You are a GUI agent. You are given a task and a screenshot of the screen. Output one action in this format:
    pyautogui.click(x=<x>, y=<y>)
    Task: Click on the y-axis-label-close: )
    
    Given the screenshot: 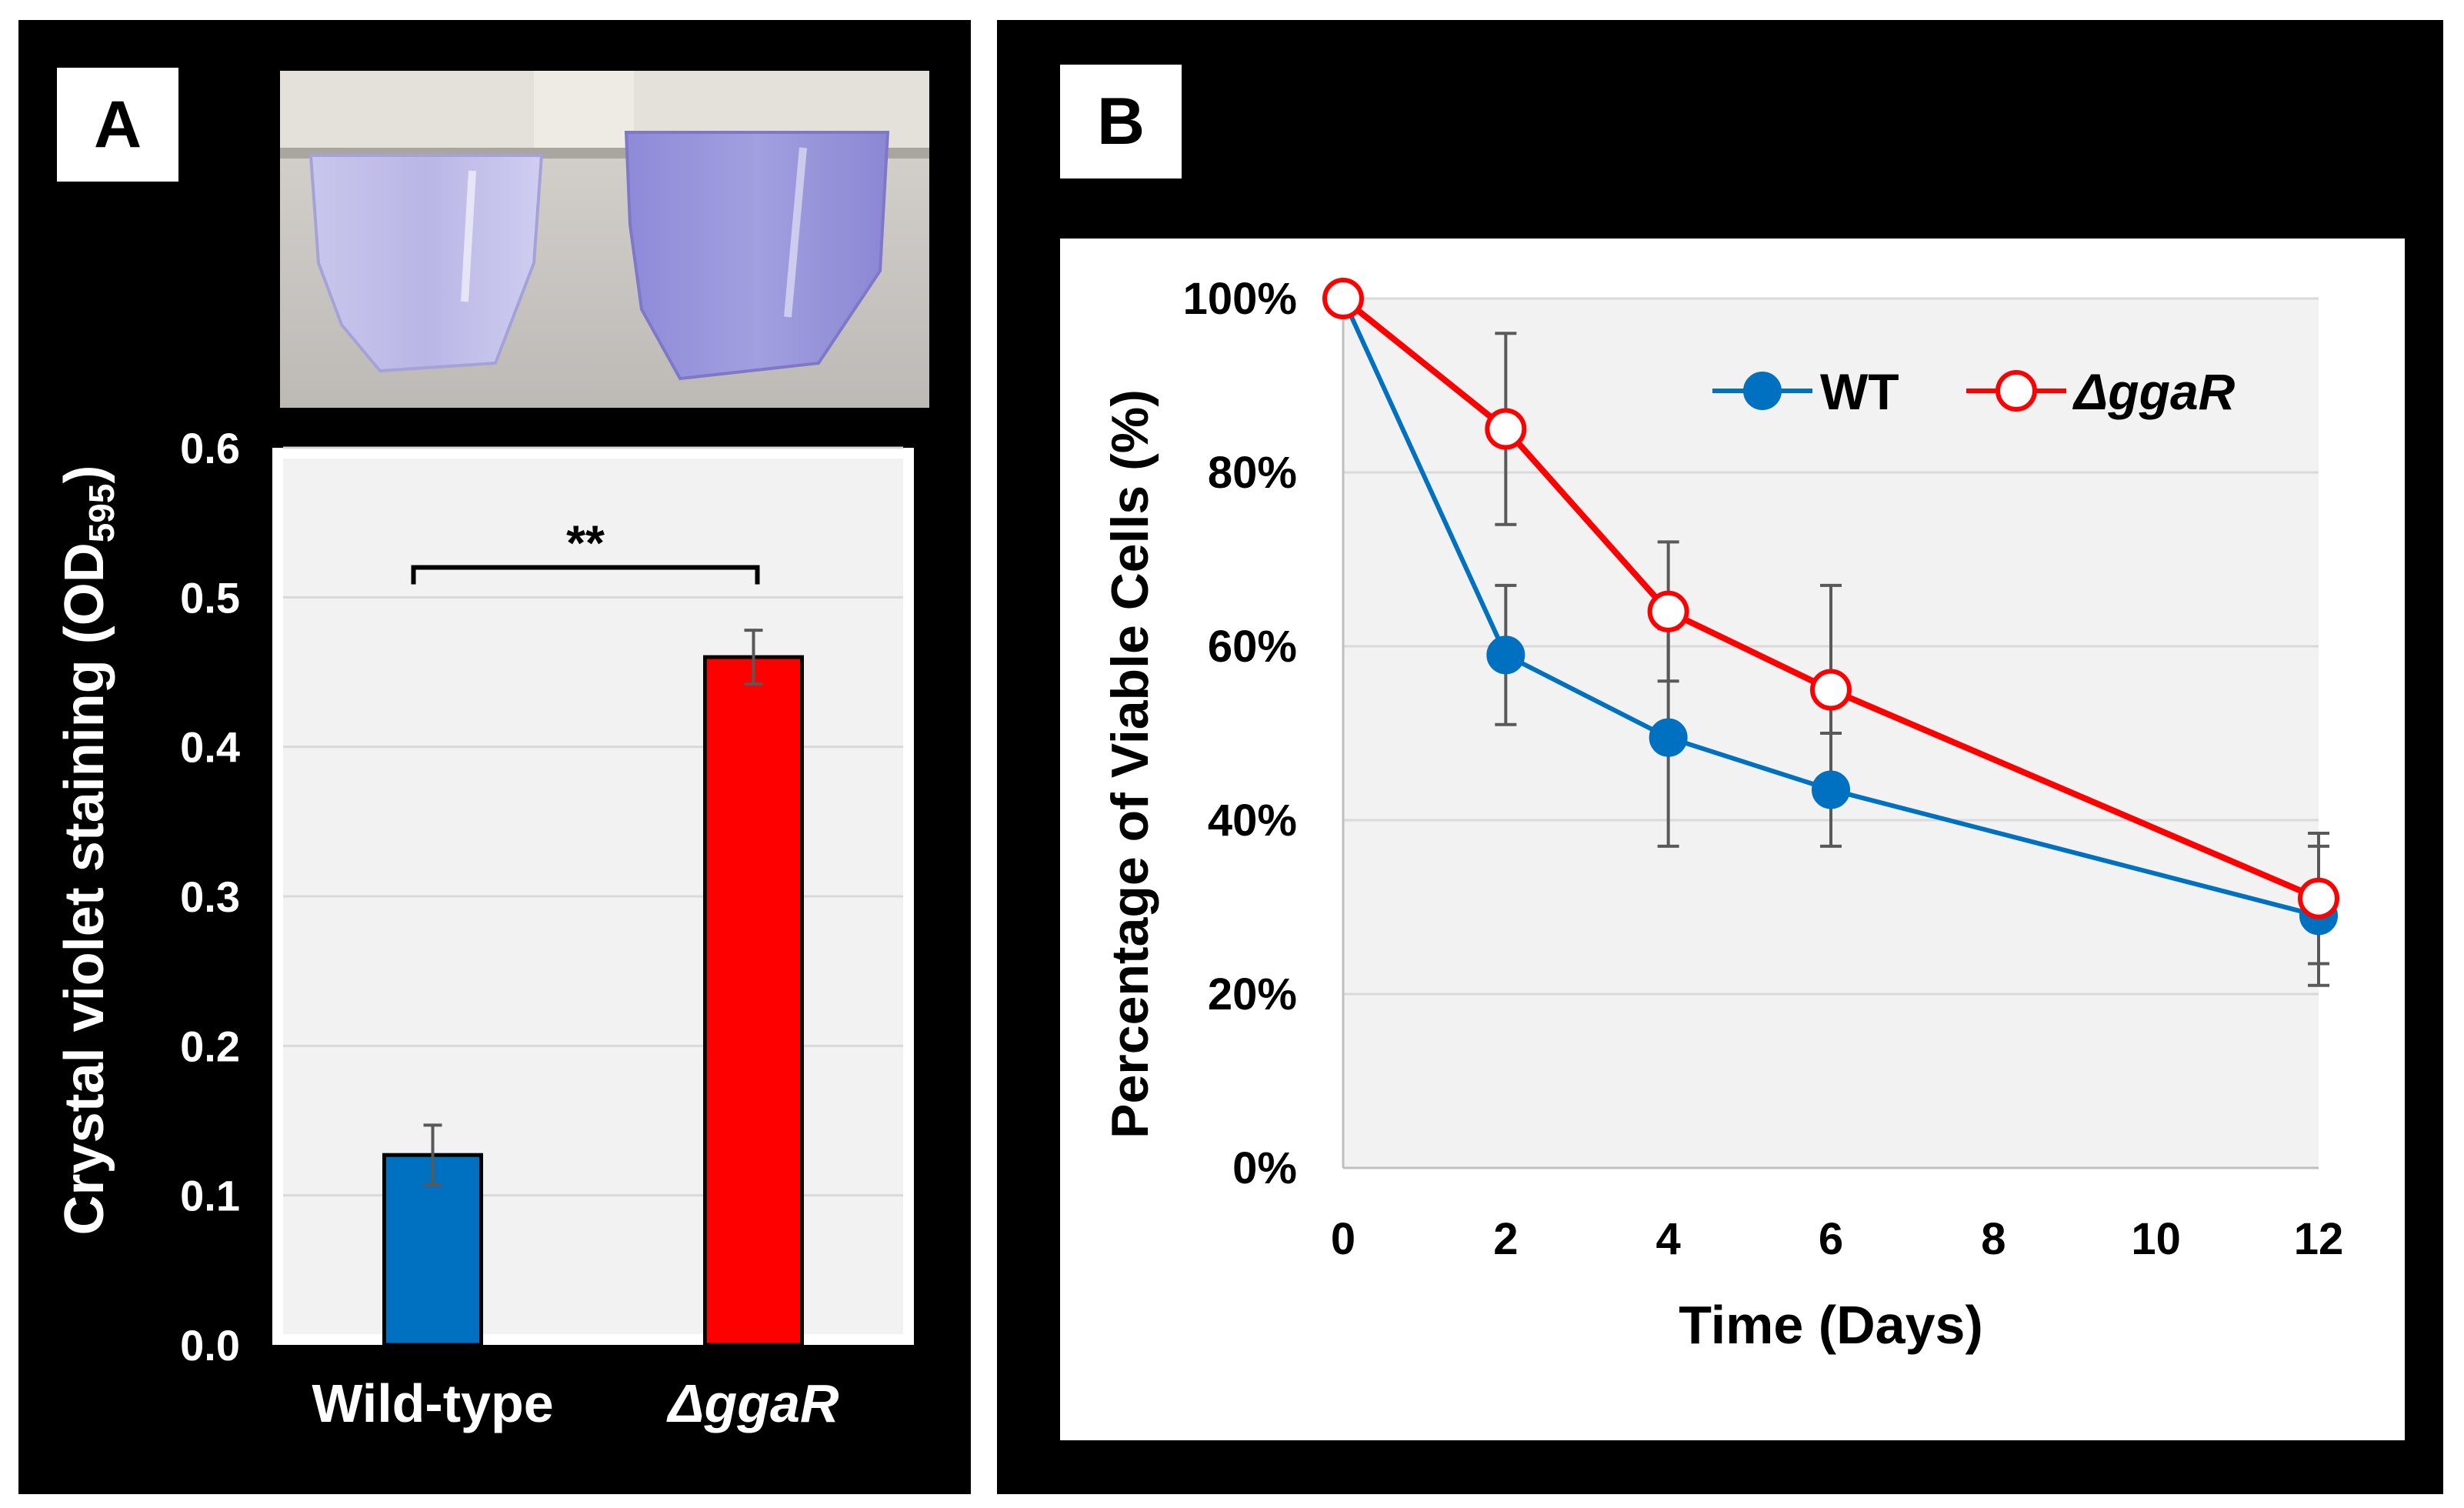 What is the action you would take?
    pyautogui.click(x=84, y=474)
    